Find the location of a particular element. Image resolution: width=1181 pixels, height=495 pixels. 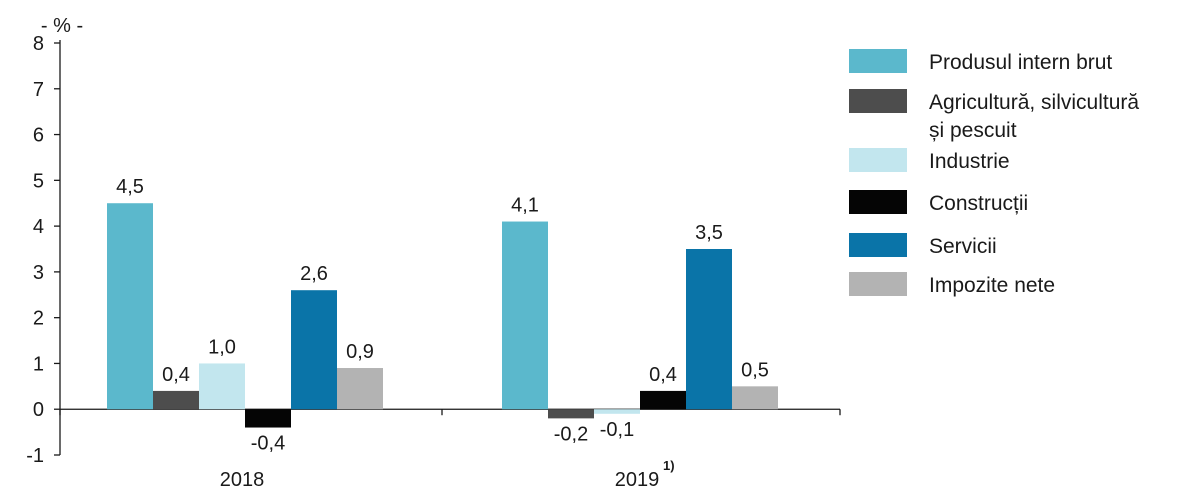

y-tick-label: 4 is located at coordinates (38, 227).